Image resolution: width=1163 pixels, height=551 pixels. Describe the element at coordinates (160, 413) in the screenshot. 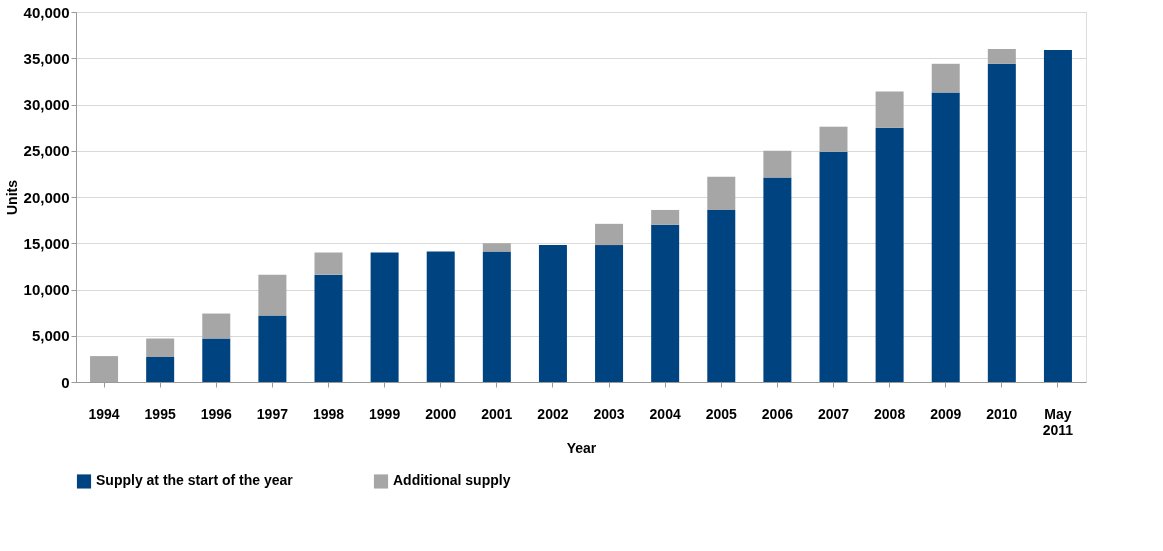

I see `x-tick-label: 1995` at that location.